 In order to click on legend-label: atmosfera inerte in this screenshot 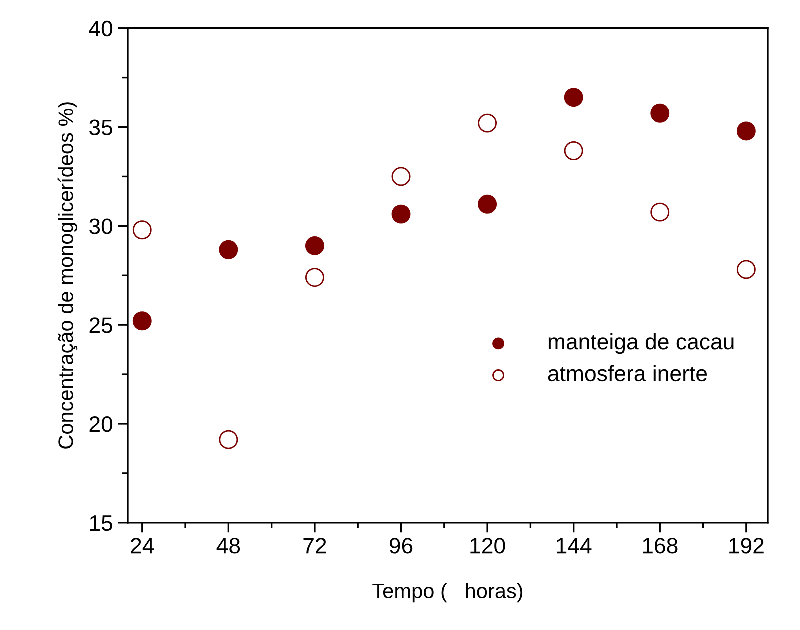, I will do `click(628, 373)`.